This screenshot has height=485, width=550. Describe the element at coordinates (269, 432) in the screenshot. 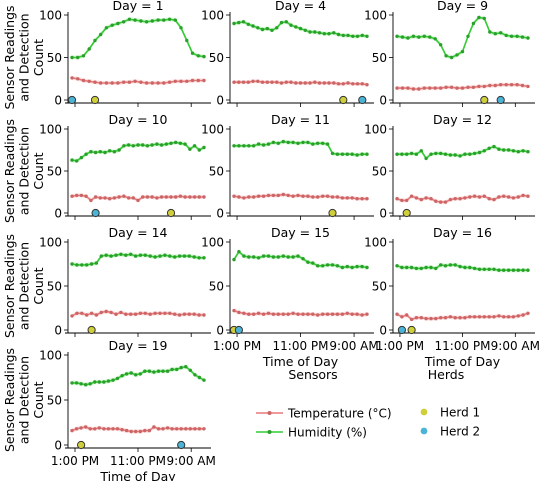

I see `legend-marker` at that location.